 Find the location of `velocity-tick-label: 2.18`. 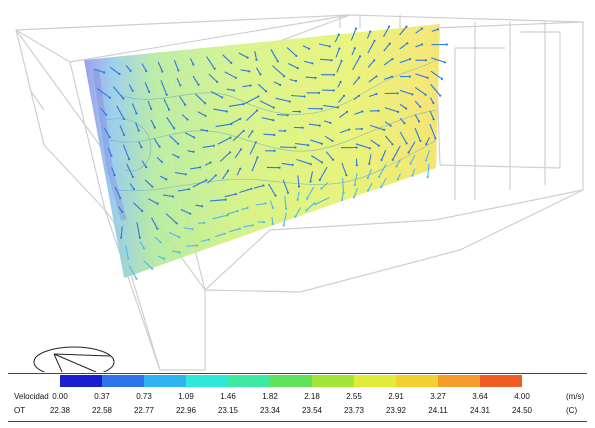

velocity-tick-label: 2.18 is located at coordinates (312, 396).